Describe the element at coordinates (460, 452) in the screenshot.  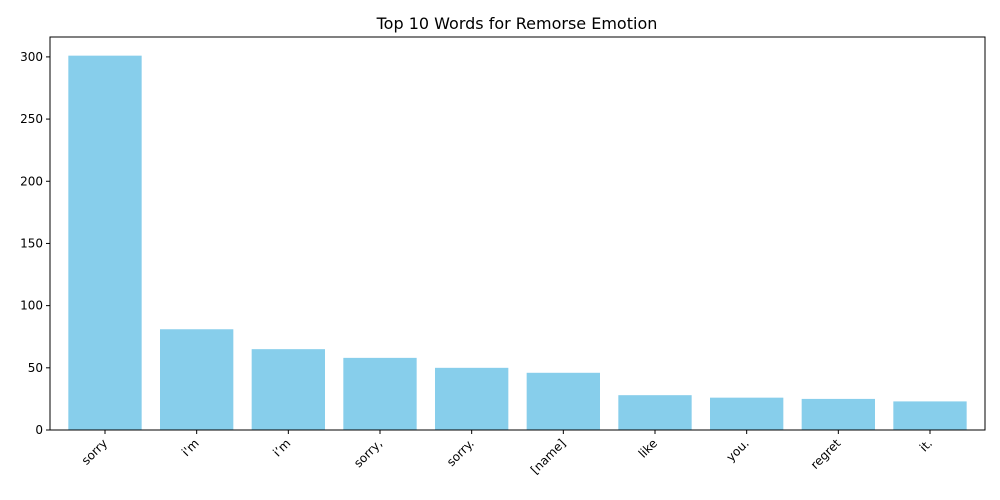
I see `x-tick-label-4: sorry.` at that location.